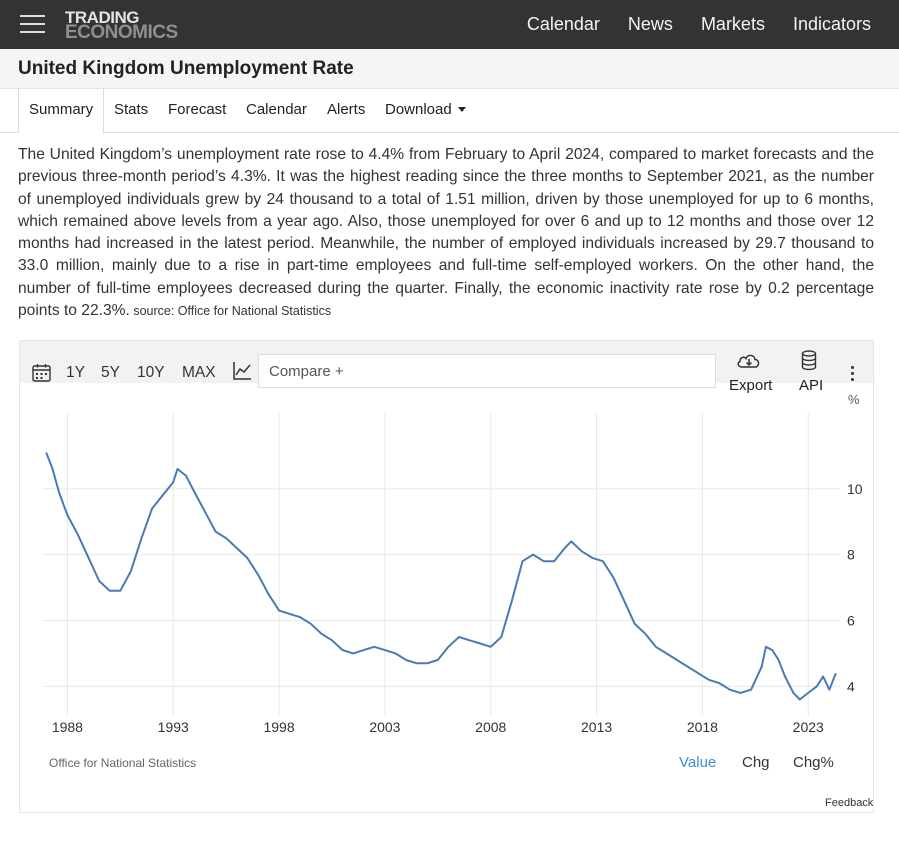 This screenshot has width=899, height=843. What do you see at coordinates (732, 24) in the screenshot?
I see `nav-markets: Markets` at bounding box center [732, 24].